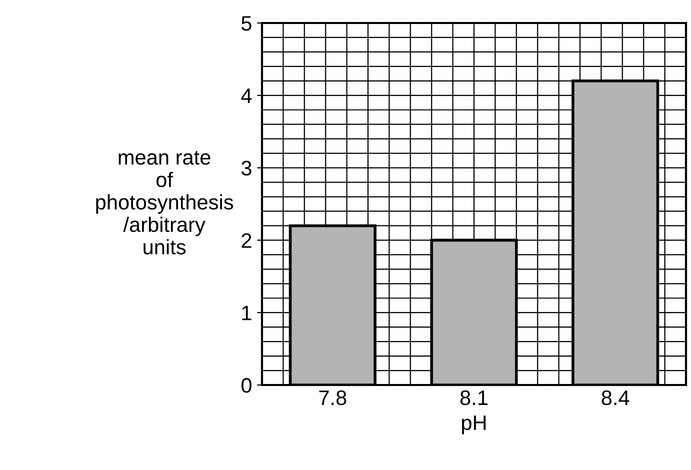 The width and height of the screenshot is (691, 470). I want to click on x-tick-label: 8.4, so click(616, 398).